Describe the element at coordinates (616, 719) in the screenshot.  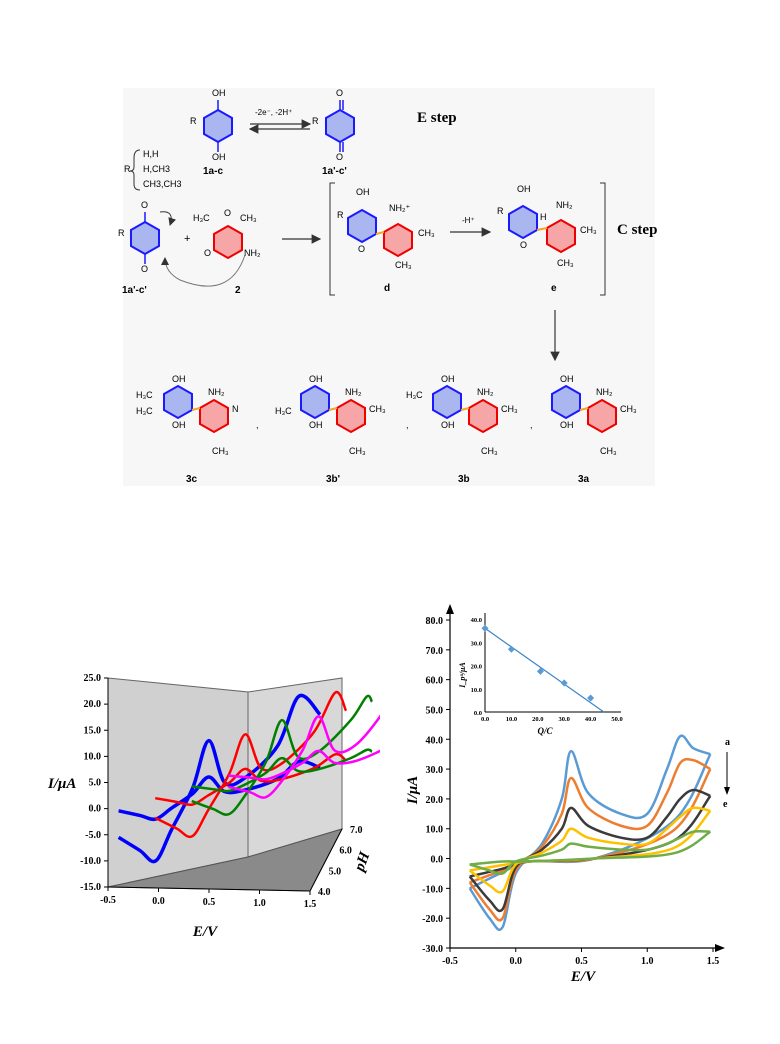
I see `inset-x-tick-label: 50.0` at that location.